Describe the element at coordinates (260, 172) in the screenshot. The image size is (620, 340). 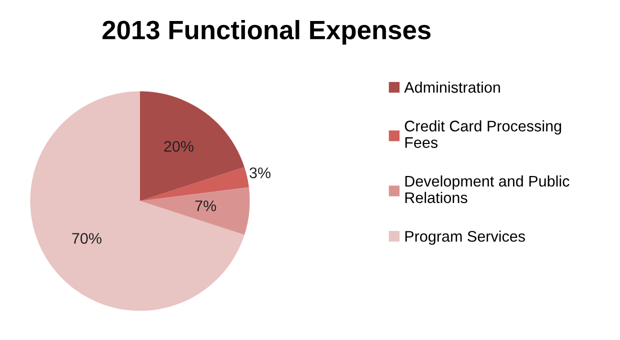
I see `data-label: 3%` at that location.